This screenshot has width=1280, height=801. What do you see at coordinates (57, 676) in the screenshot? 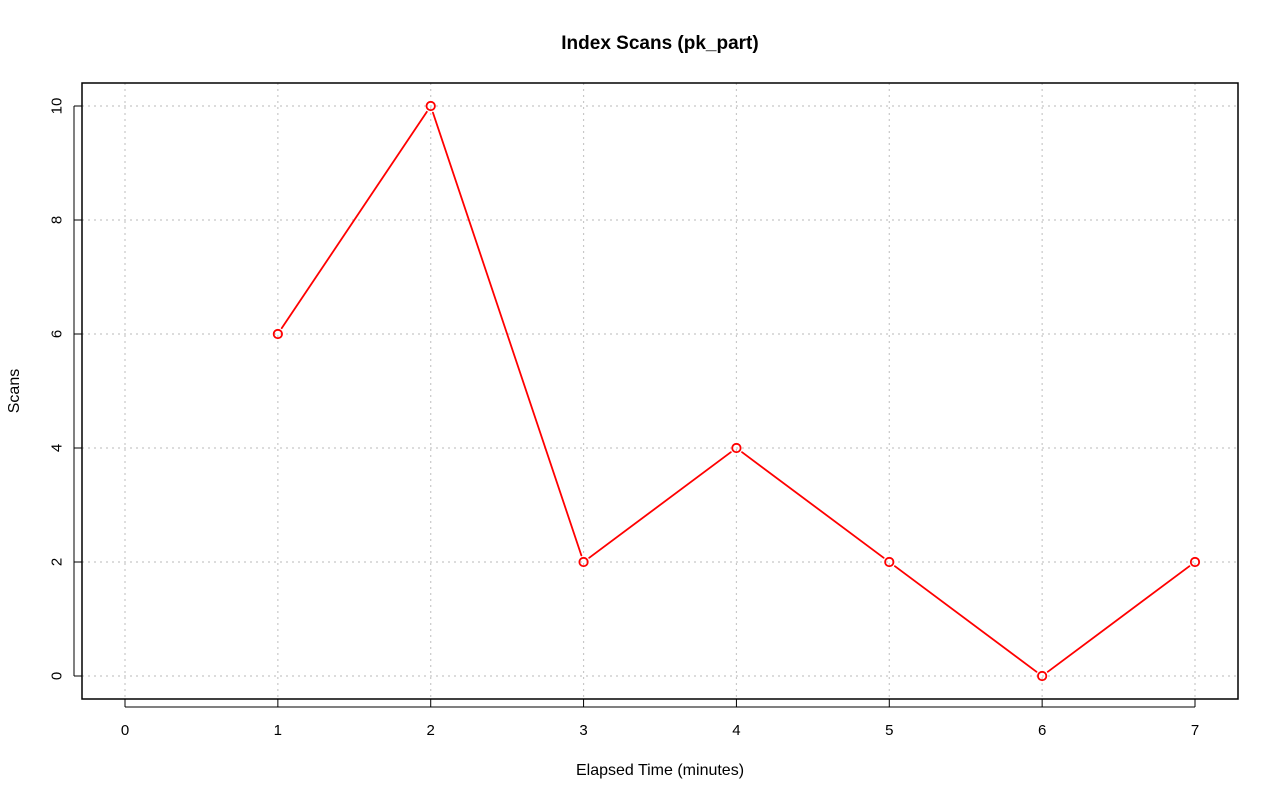
I see `y-tick-label: 0` at bounding box center [57, 676].